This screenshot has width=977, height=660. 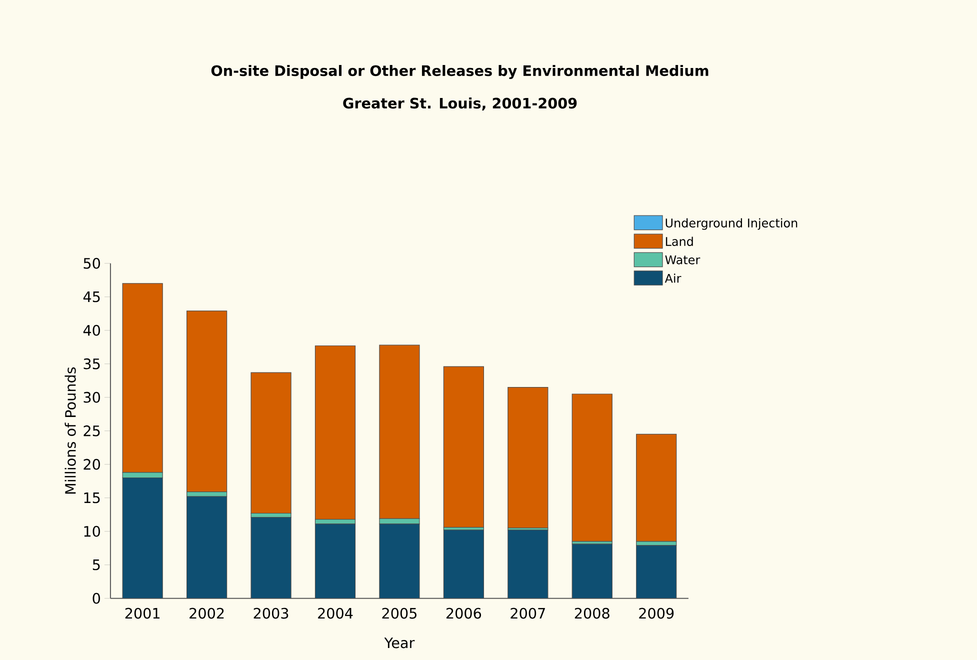 What do you see at coordinates (96, 565) in the screenshot?
I see `y-tick-label: 5` at bounding box center [96, 565].